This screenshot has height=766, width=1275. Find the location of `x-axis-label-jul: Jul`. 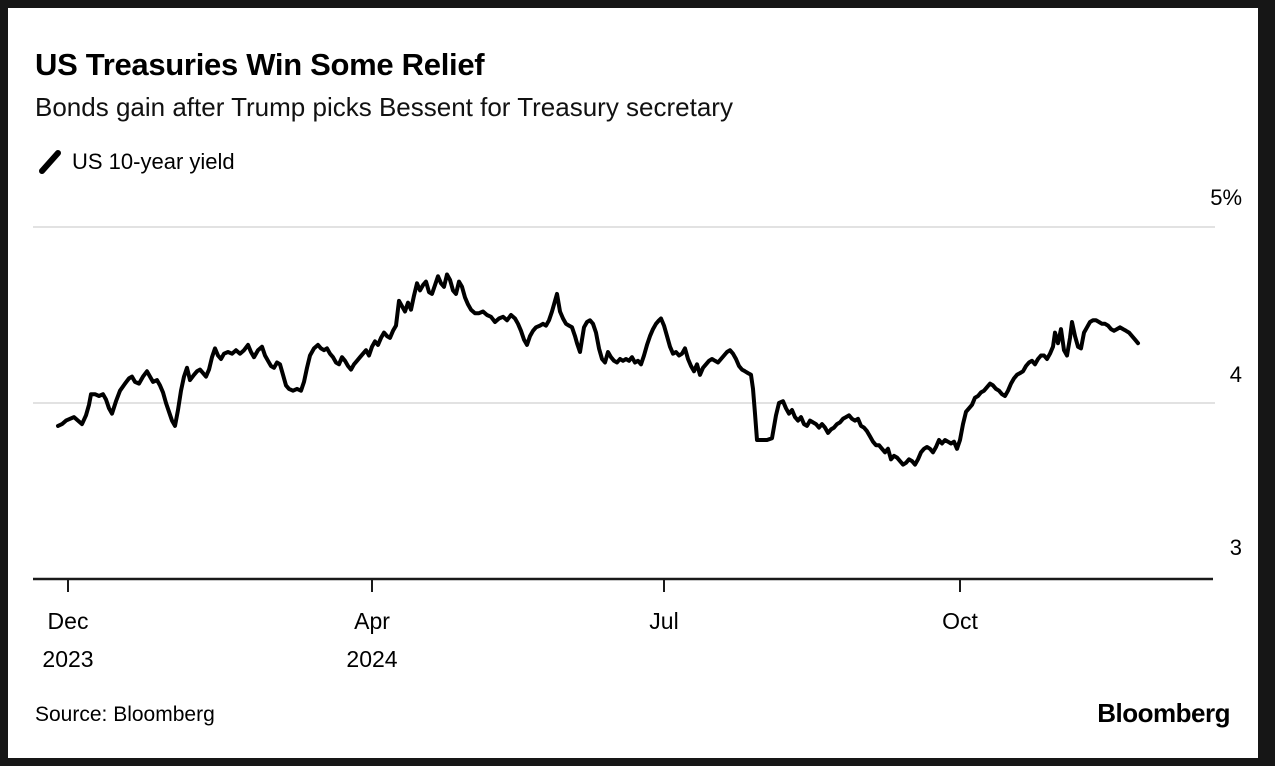

x-axis-label-jul: Jul is located at coordinates (663, 621).